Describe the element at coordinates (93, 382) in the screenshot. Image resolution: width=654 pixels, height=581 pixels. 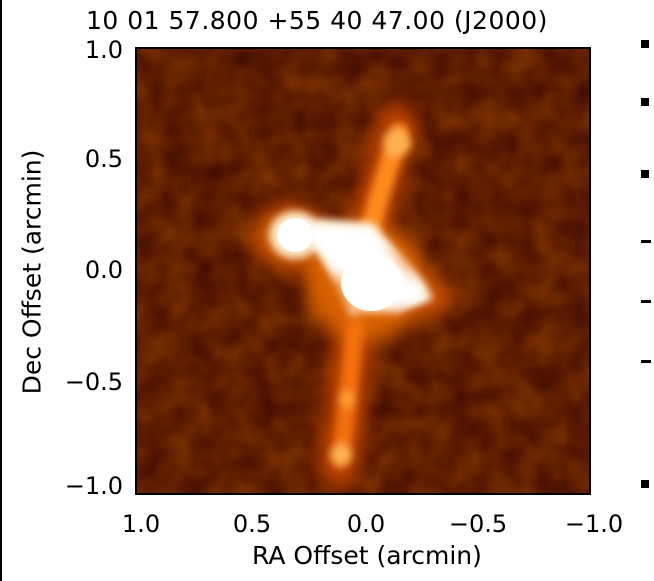
I see `y-tick-label: −0.5` at that location.